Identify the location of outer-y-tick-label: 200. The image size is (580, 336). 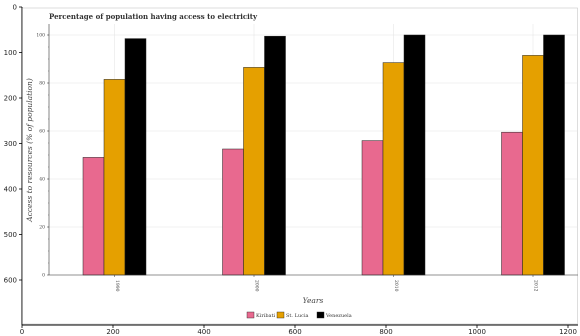
(10, 99).